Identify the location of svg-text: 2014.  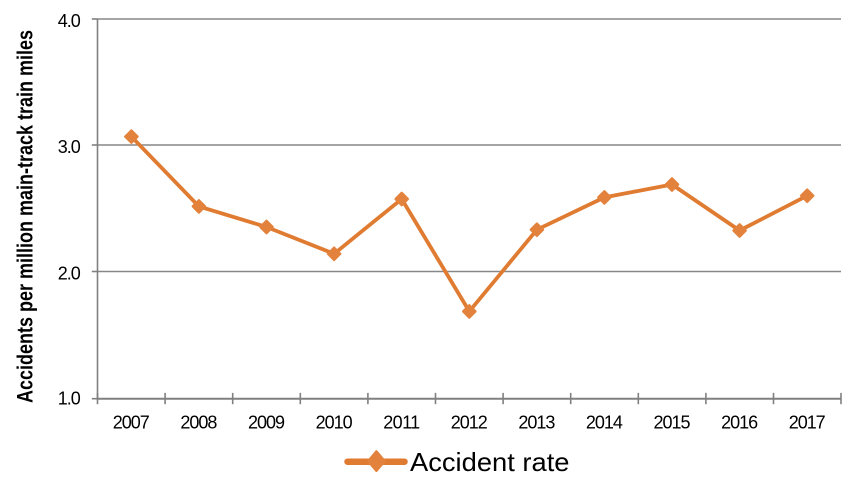
(604, 423).